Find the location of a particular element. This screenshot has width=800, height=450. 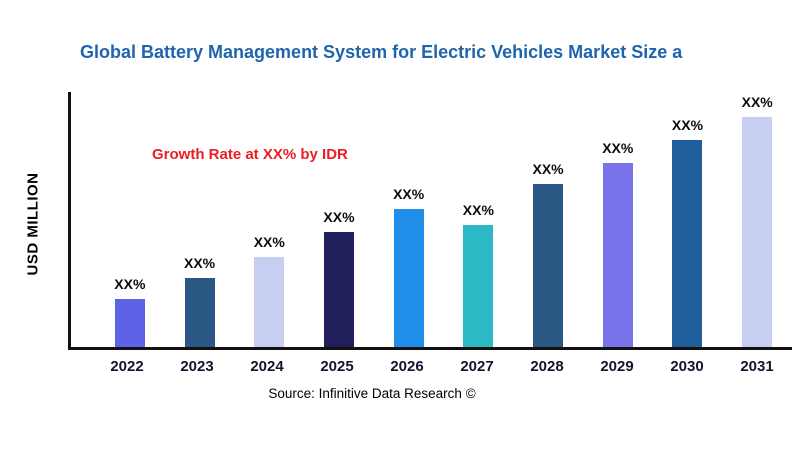

x-tick-2030: 2030 is located at coordinates (687, 366).